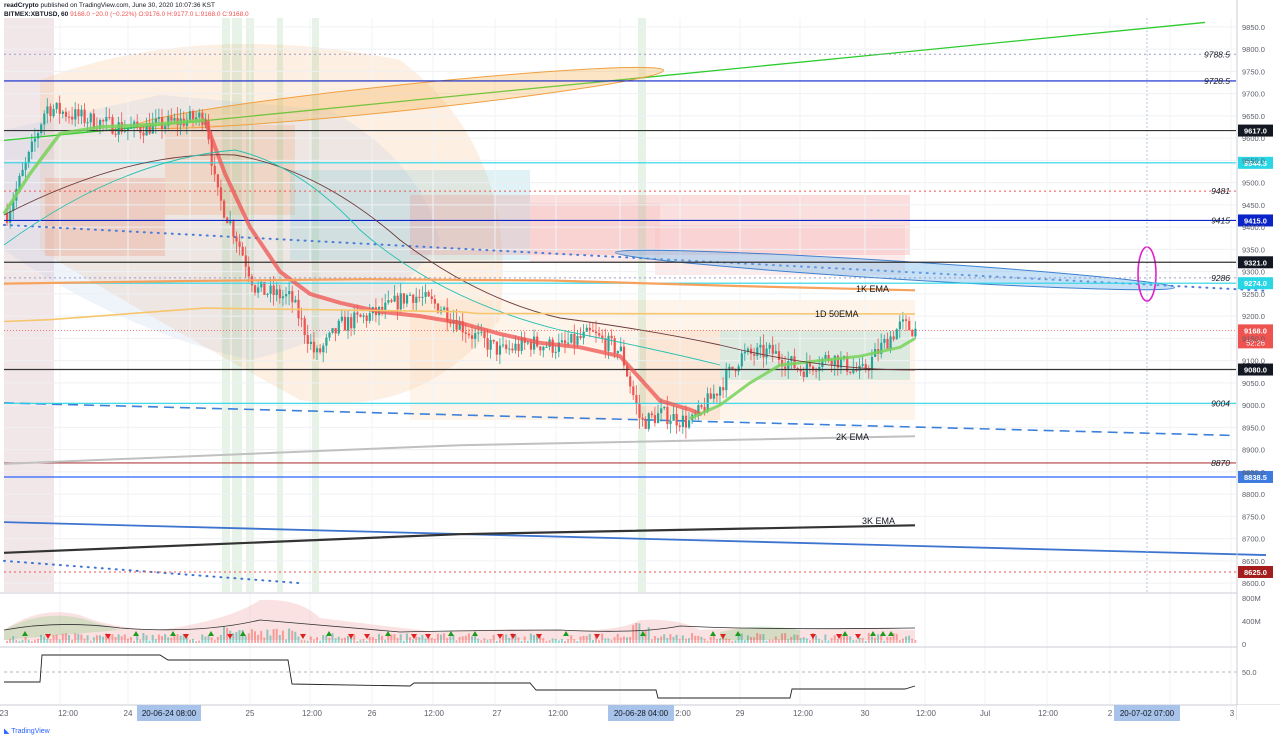  What do you see at coordinates (21, 5) in the screenshot?
I see `publisher-name: readCrypto` at bounding box center [21, 5].